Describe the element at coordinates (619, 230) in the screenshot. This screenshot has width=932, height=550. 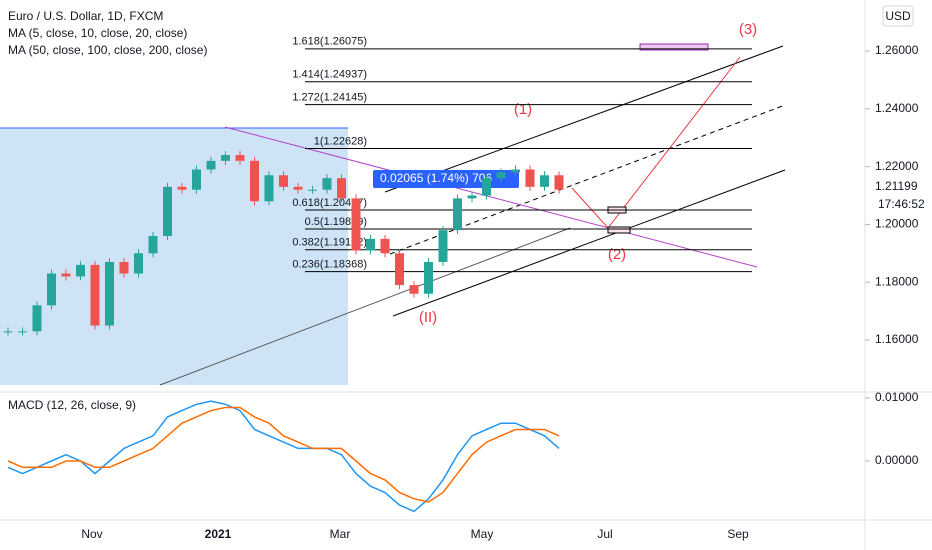
I see `zone-box` at that location.